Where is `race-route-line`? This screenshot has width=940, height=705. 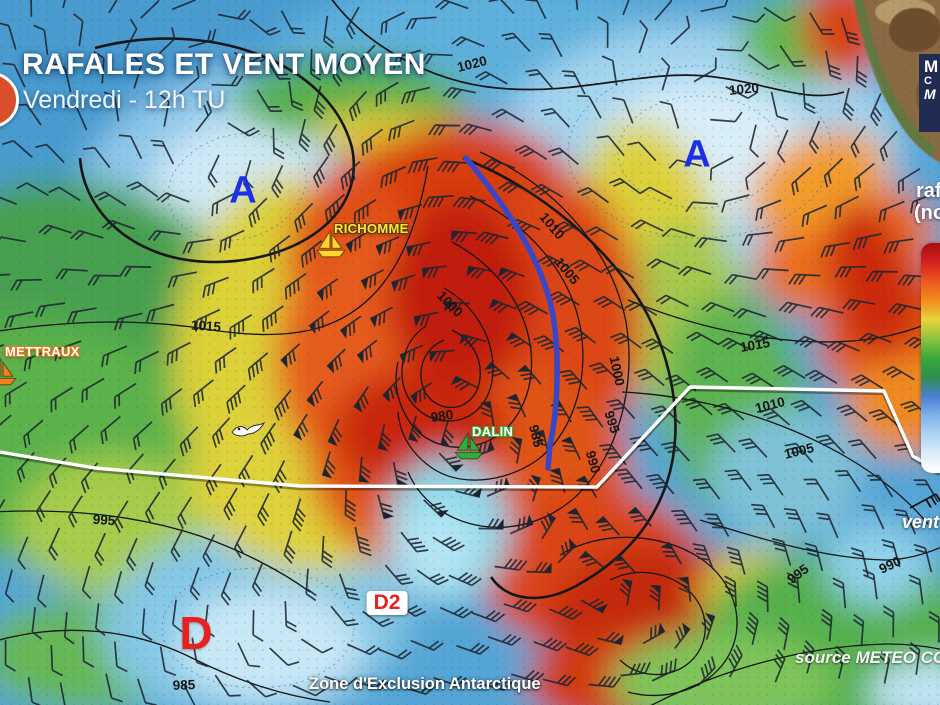 race-route-line is located at coordinates (511, 313).